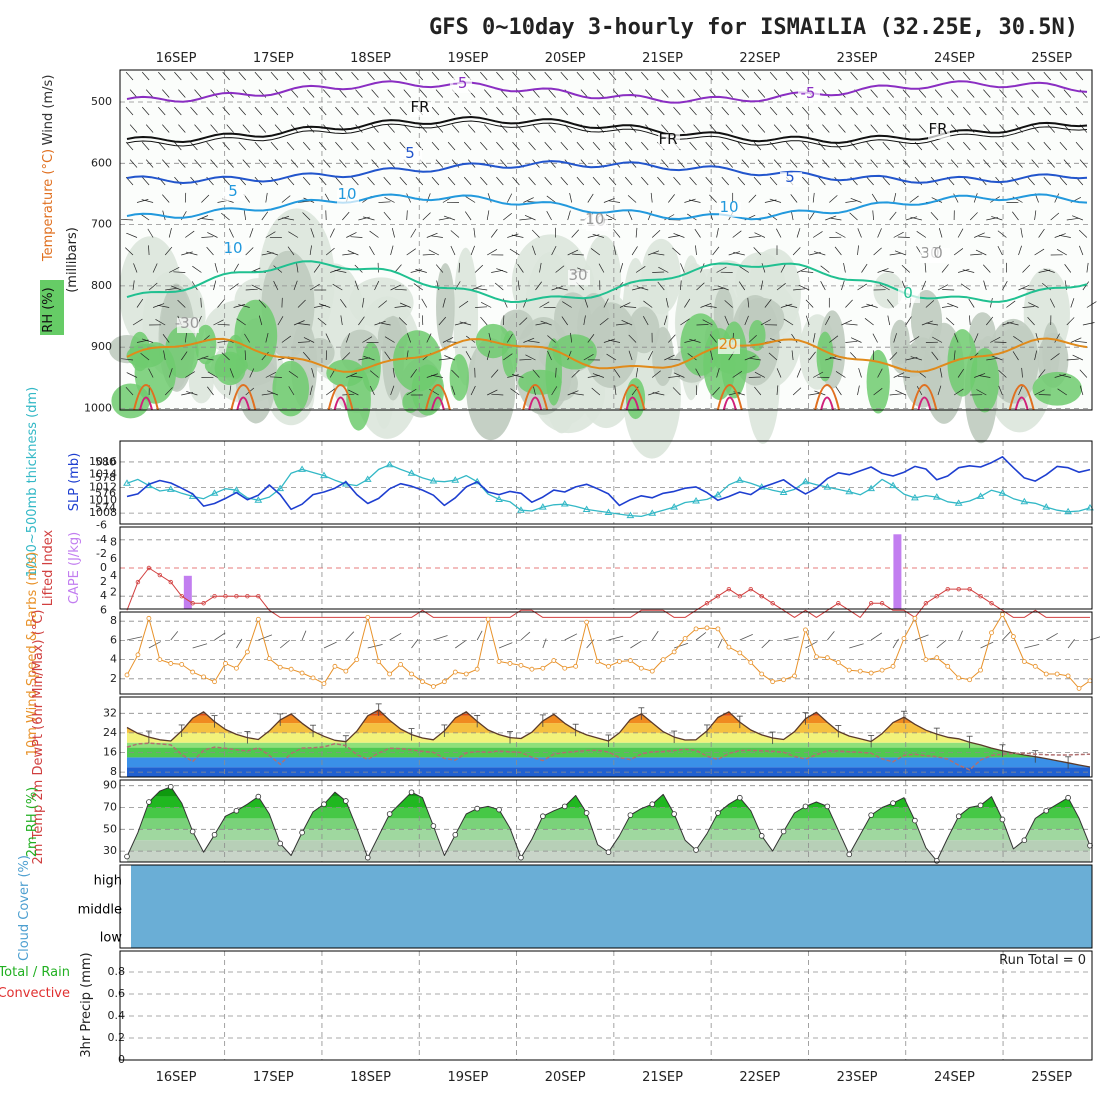  Describe the element at coordinates (32, 482) in the screenshot. I see `thickness-axis-label: 1000~500mb thickness (dm)` at that location.